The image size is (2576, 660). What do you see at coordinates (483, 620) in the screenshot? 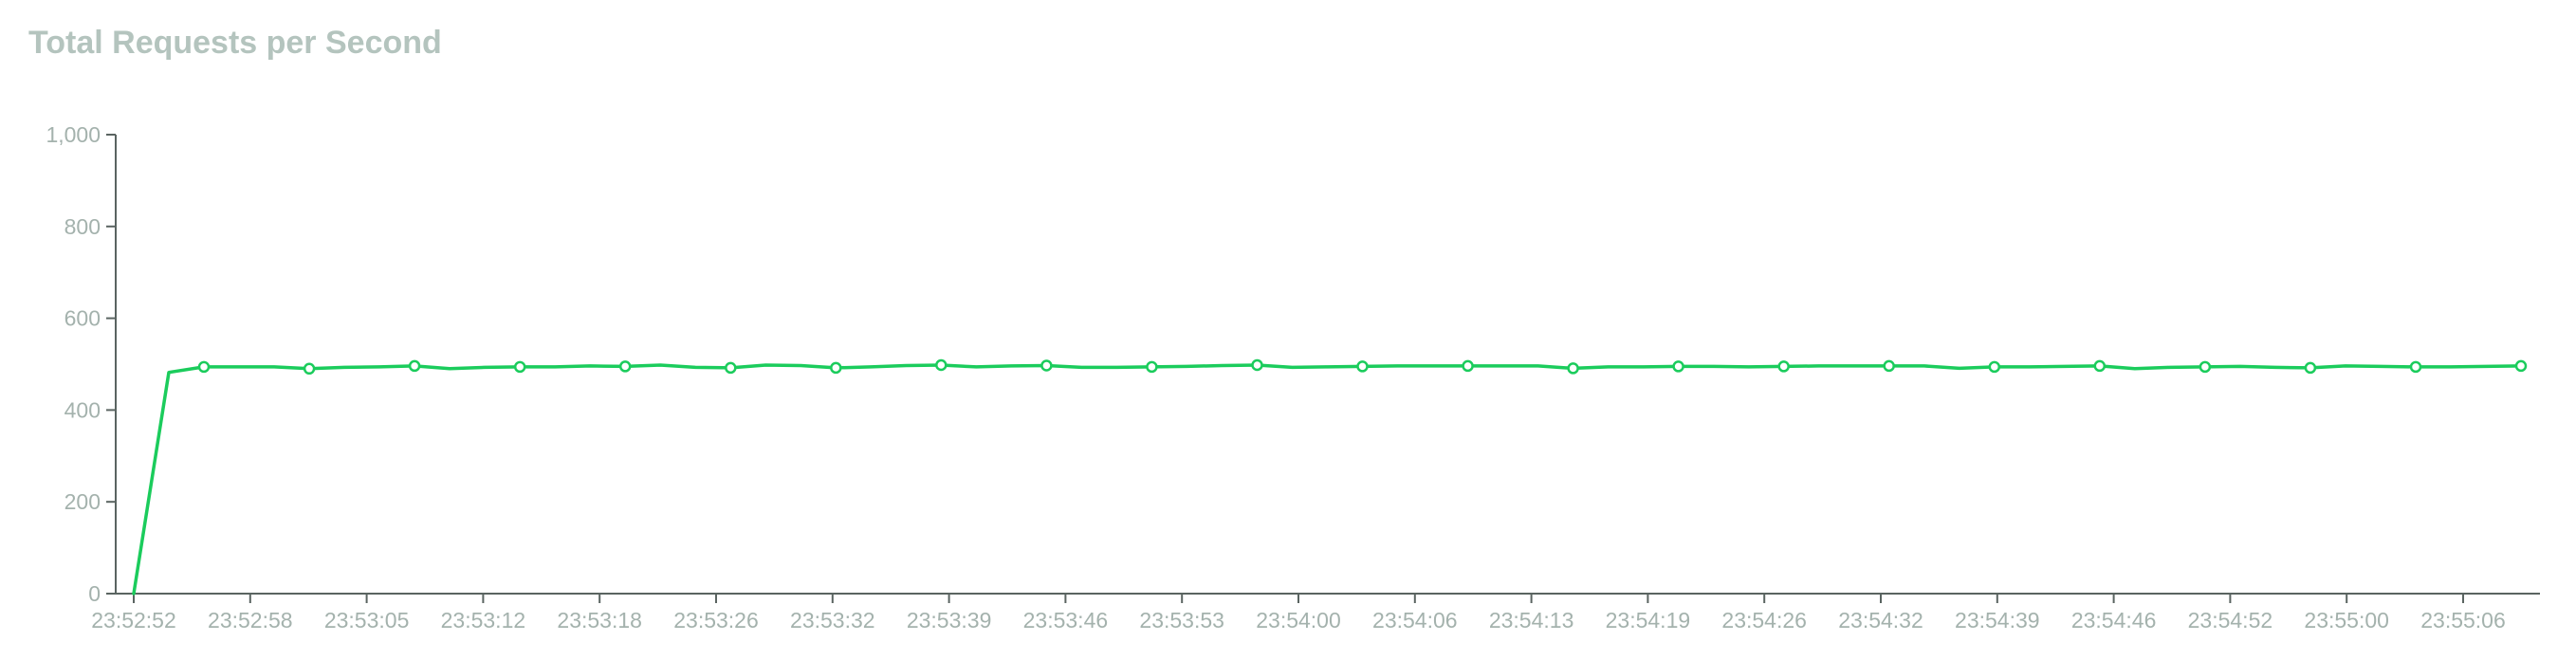
I see `x-tick-label: 23:53:12` at bounding box center [483, 620].